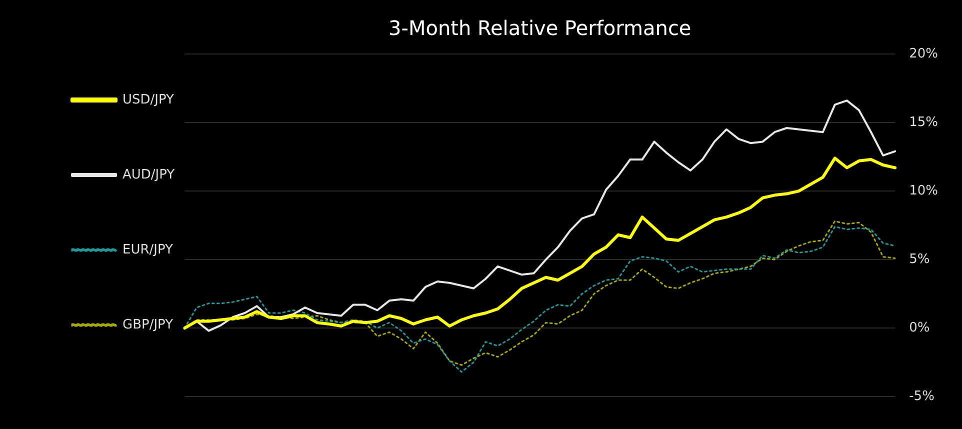  I want to click on legend-label: AUD/JPY, so click(148, 174).